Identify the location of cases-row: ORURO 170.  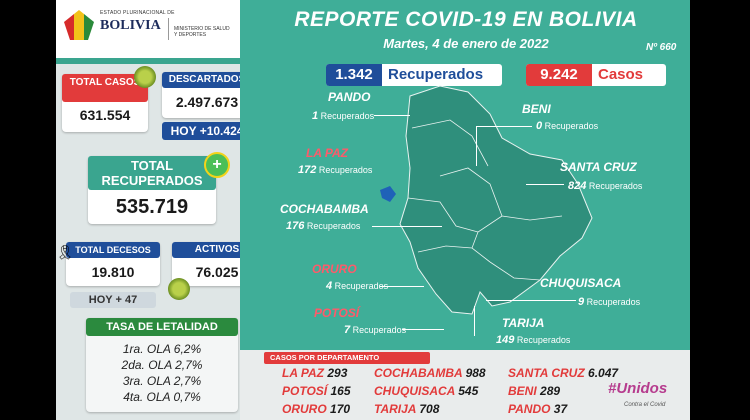
(316, 409).